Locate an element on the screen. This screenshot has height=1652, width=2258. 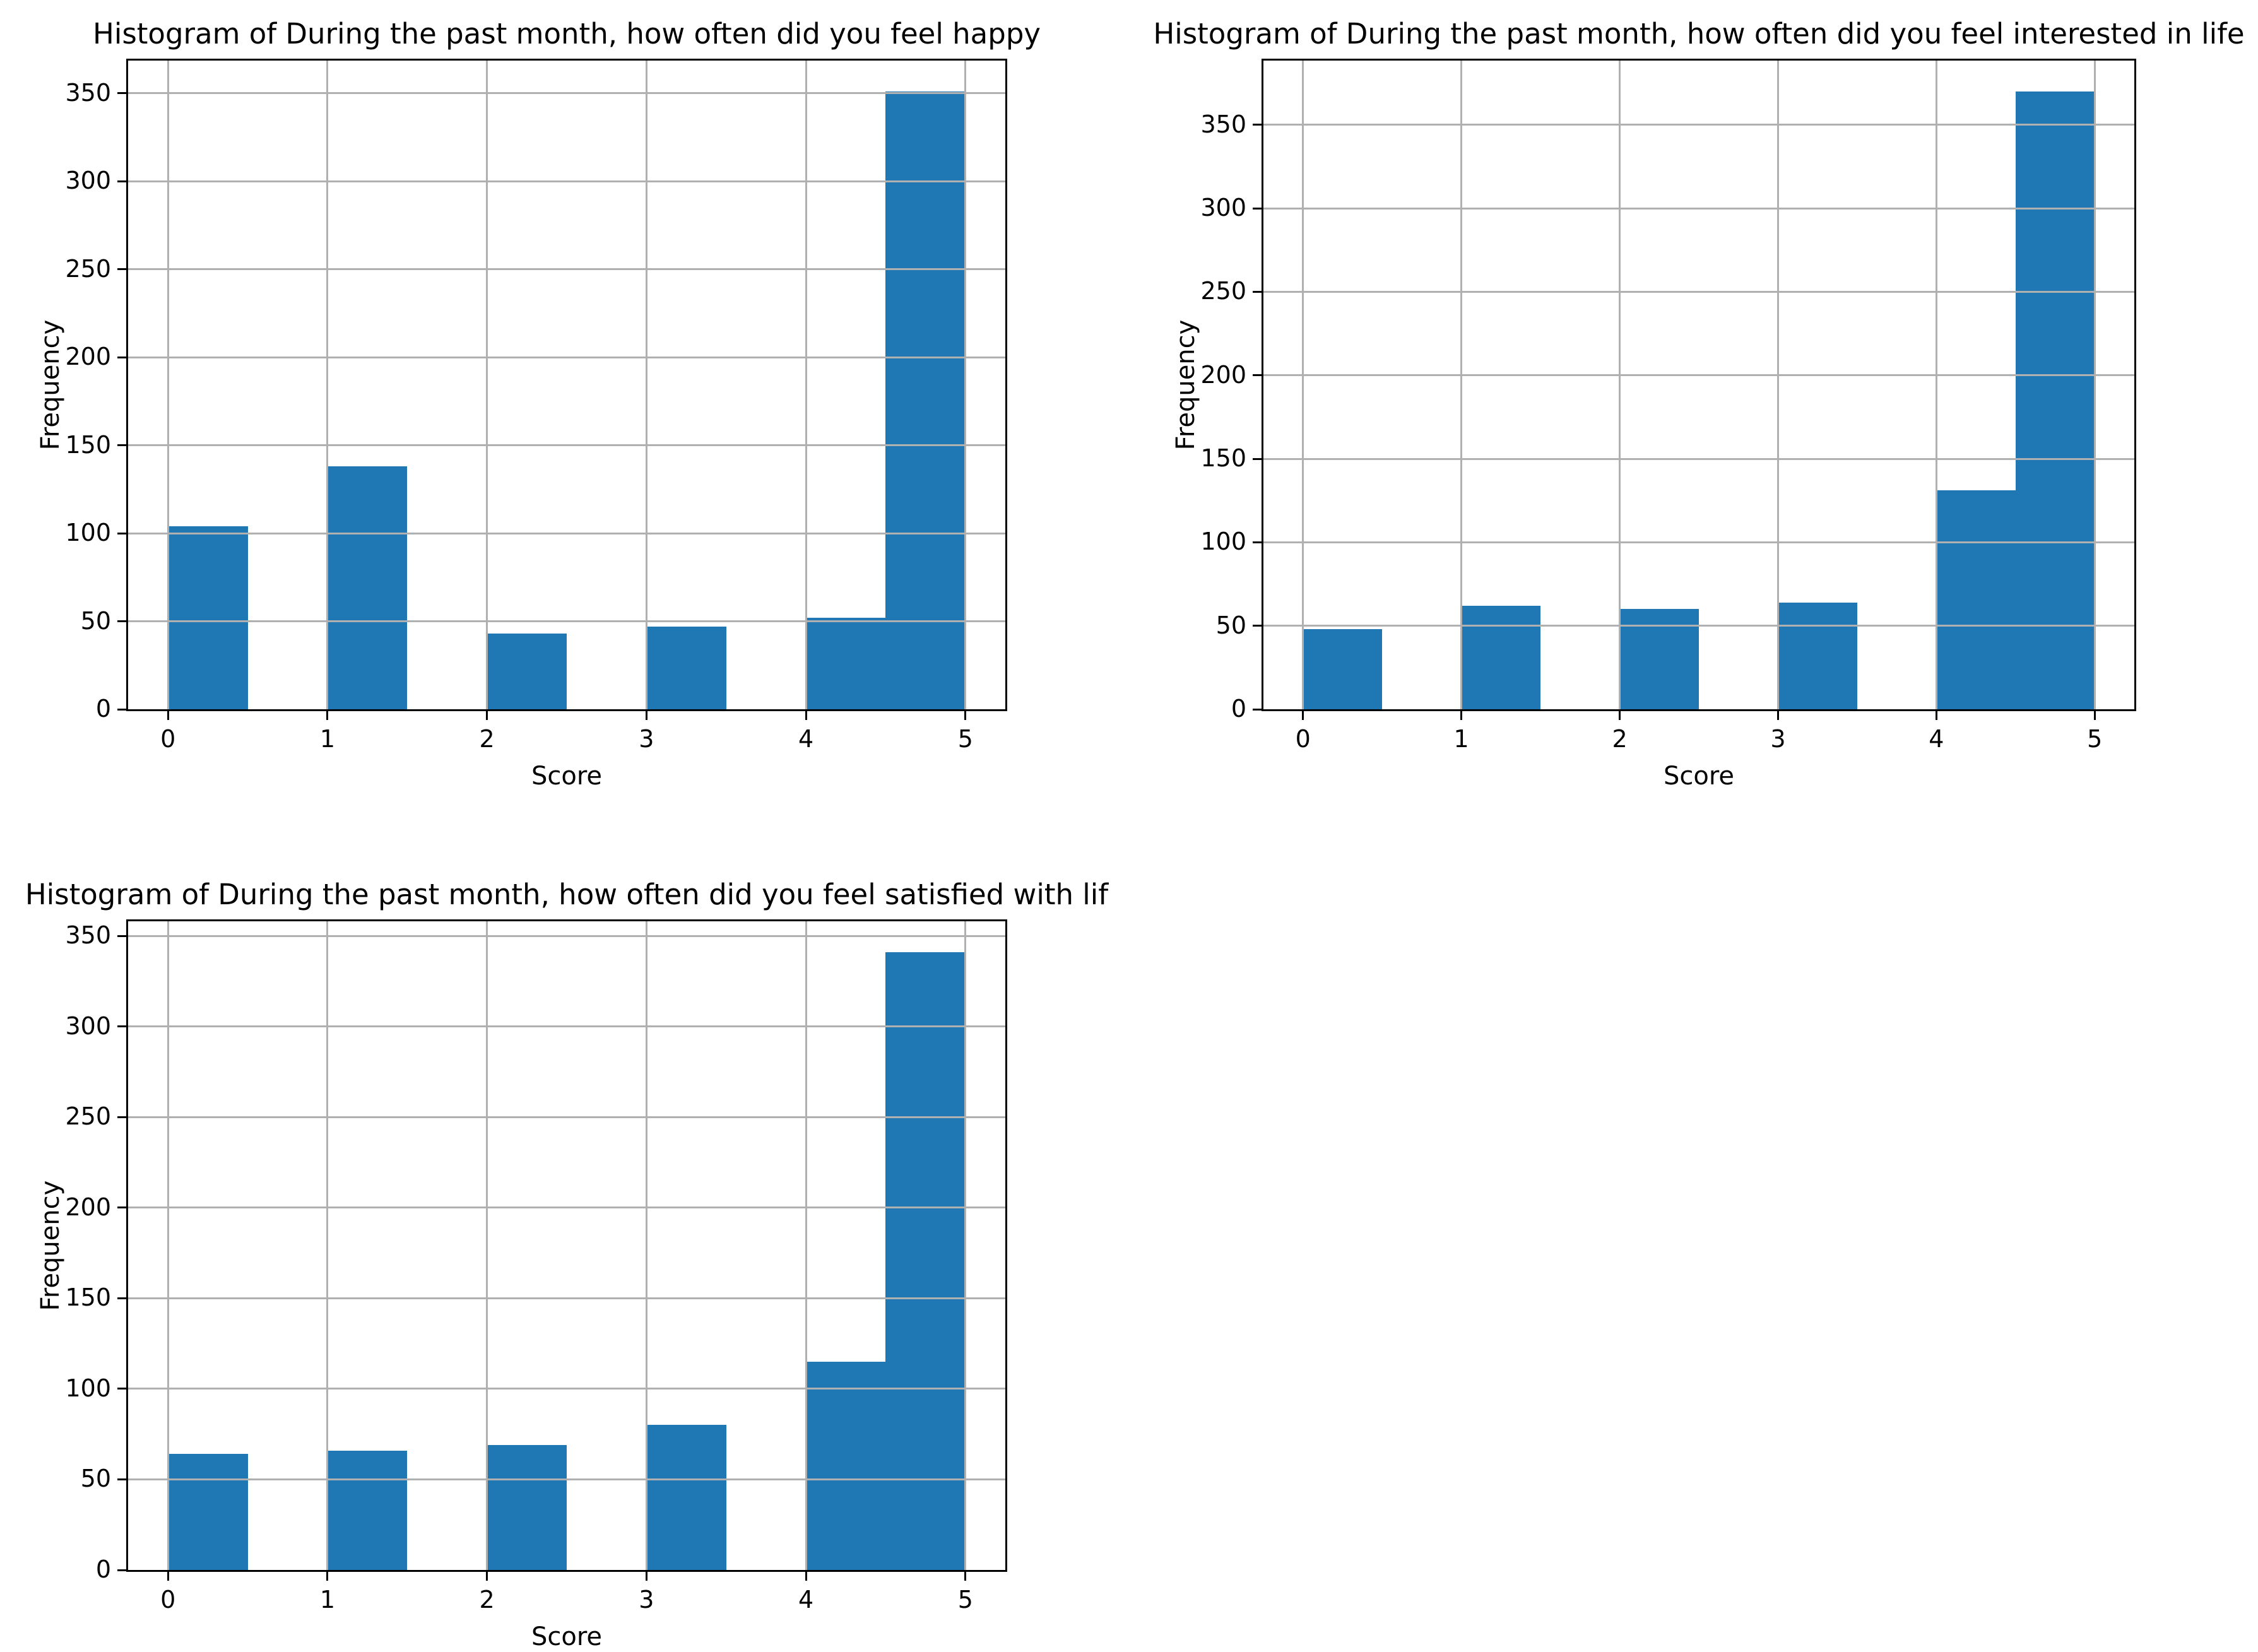
x-axis-label: Score is located at coordinates (567, 776).